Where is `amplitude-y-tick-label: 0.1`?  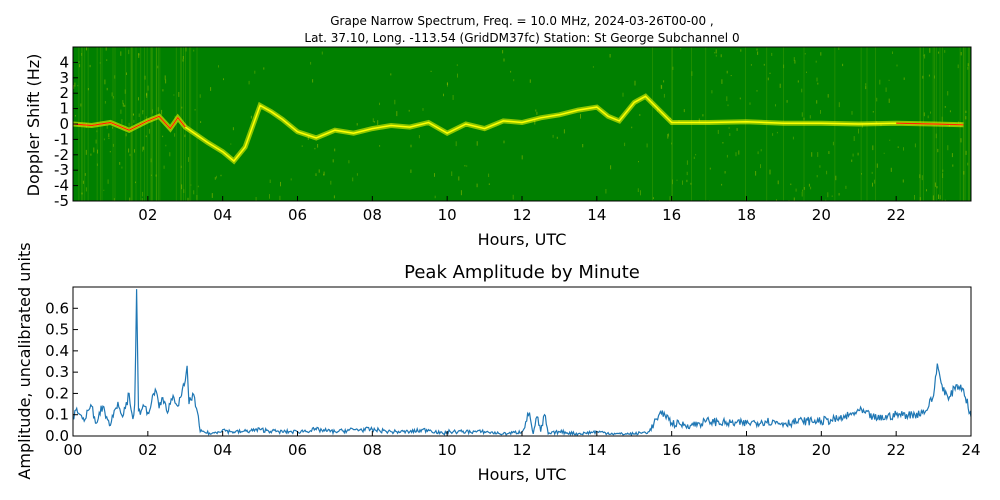
amplitude-y-tick-label: 0.1 is located at coordinates (57, 415).